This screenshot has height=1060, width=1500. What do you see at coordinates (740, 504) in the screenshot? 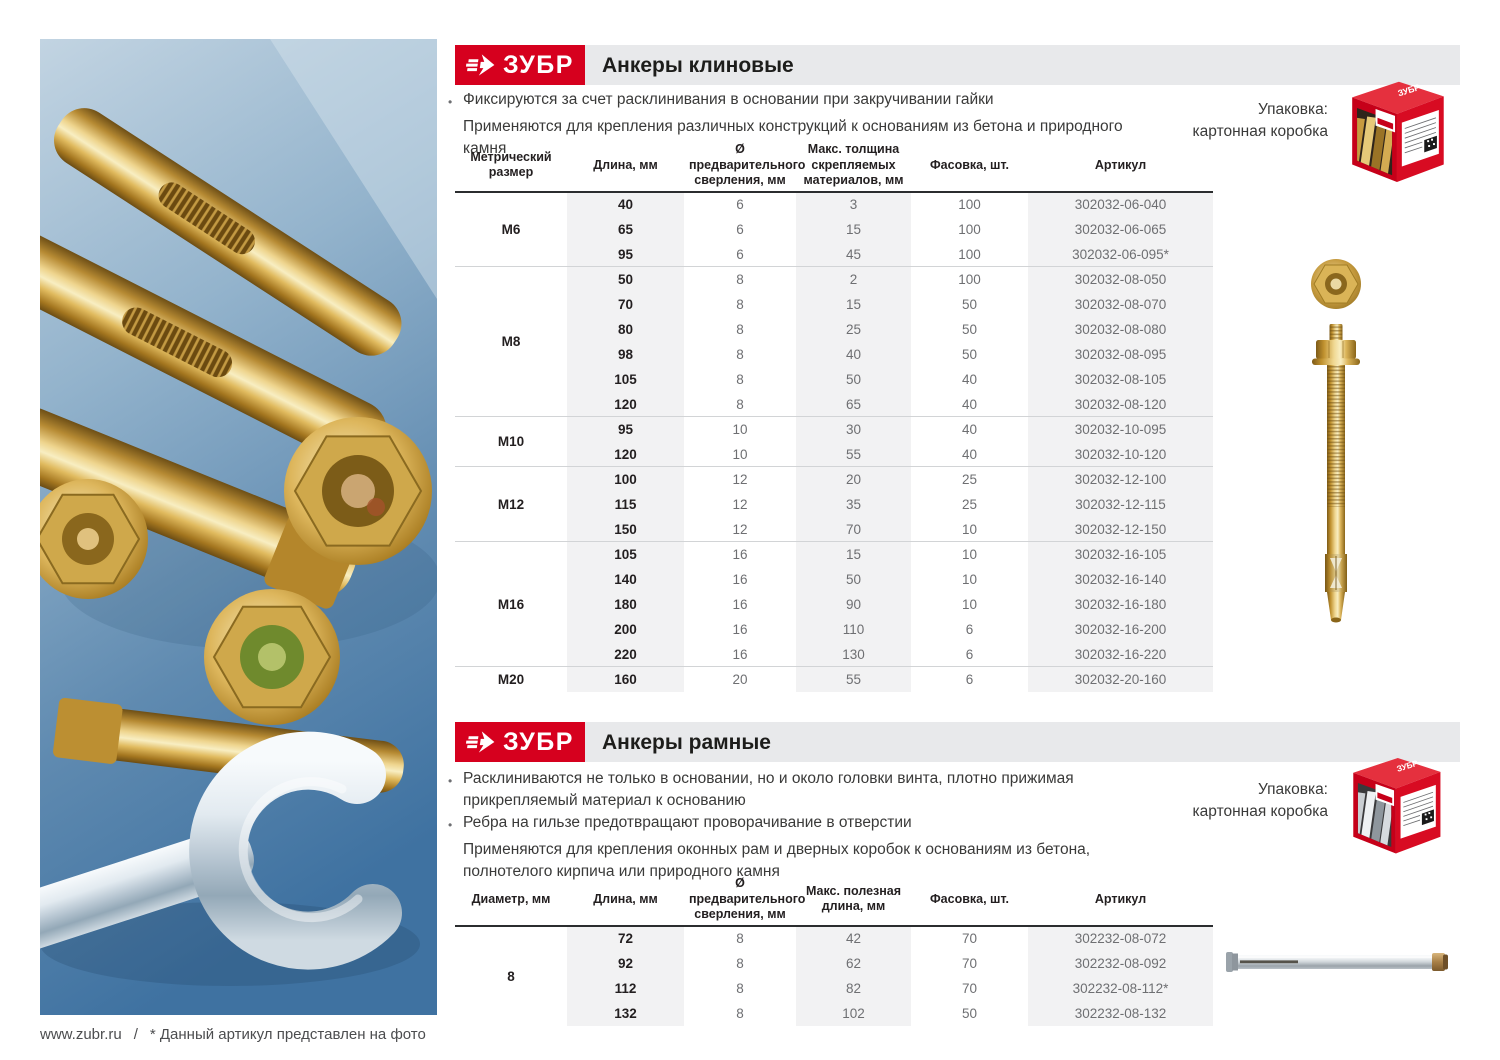
I see `drill-diameter-cell: 12` at bounding box center [740, 504].